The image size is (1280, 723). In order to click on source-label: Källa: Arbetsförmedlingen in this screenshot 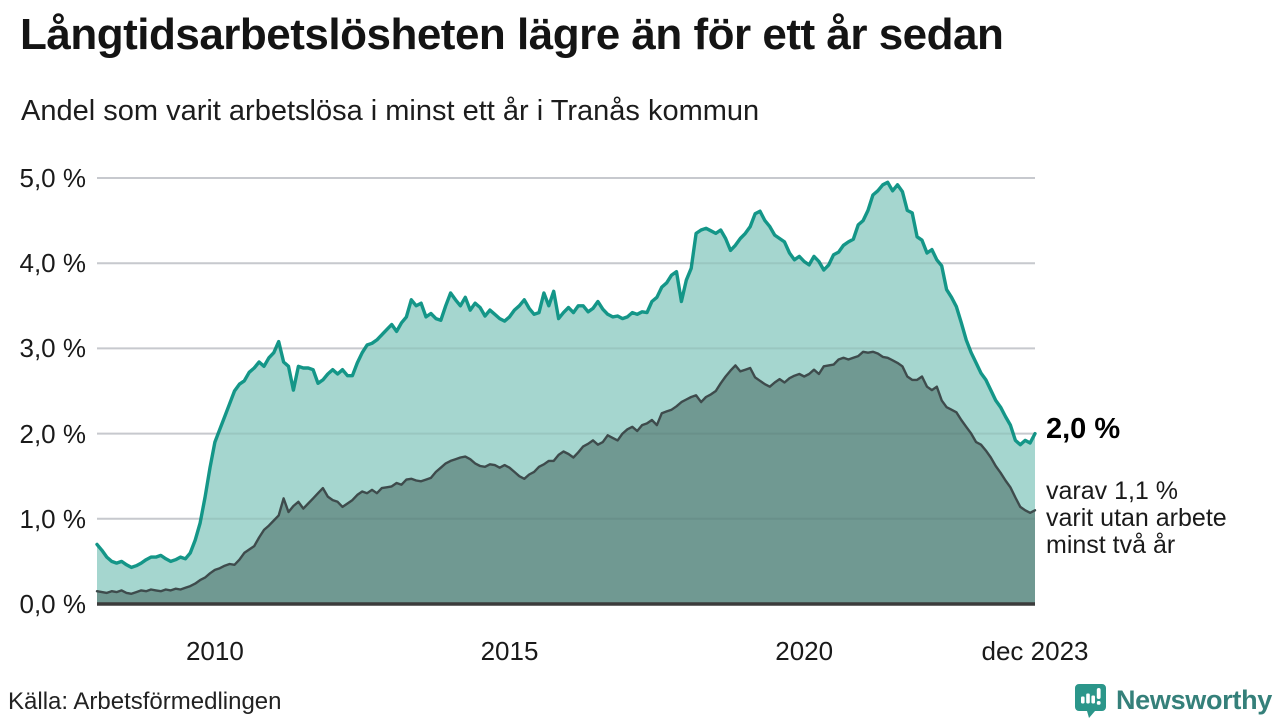, I will do `click(145, 701)`.